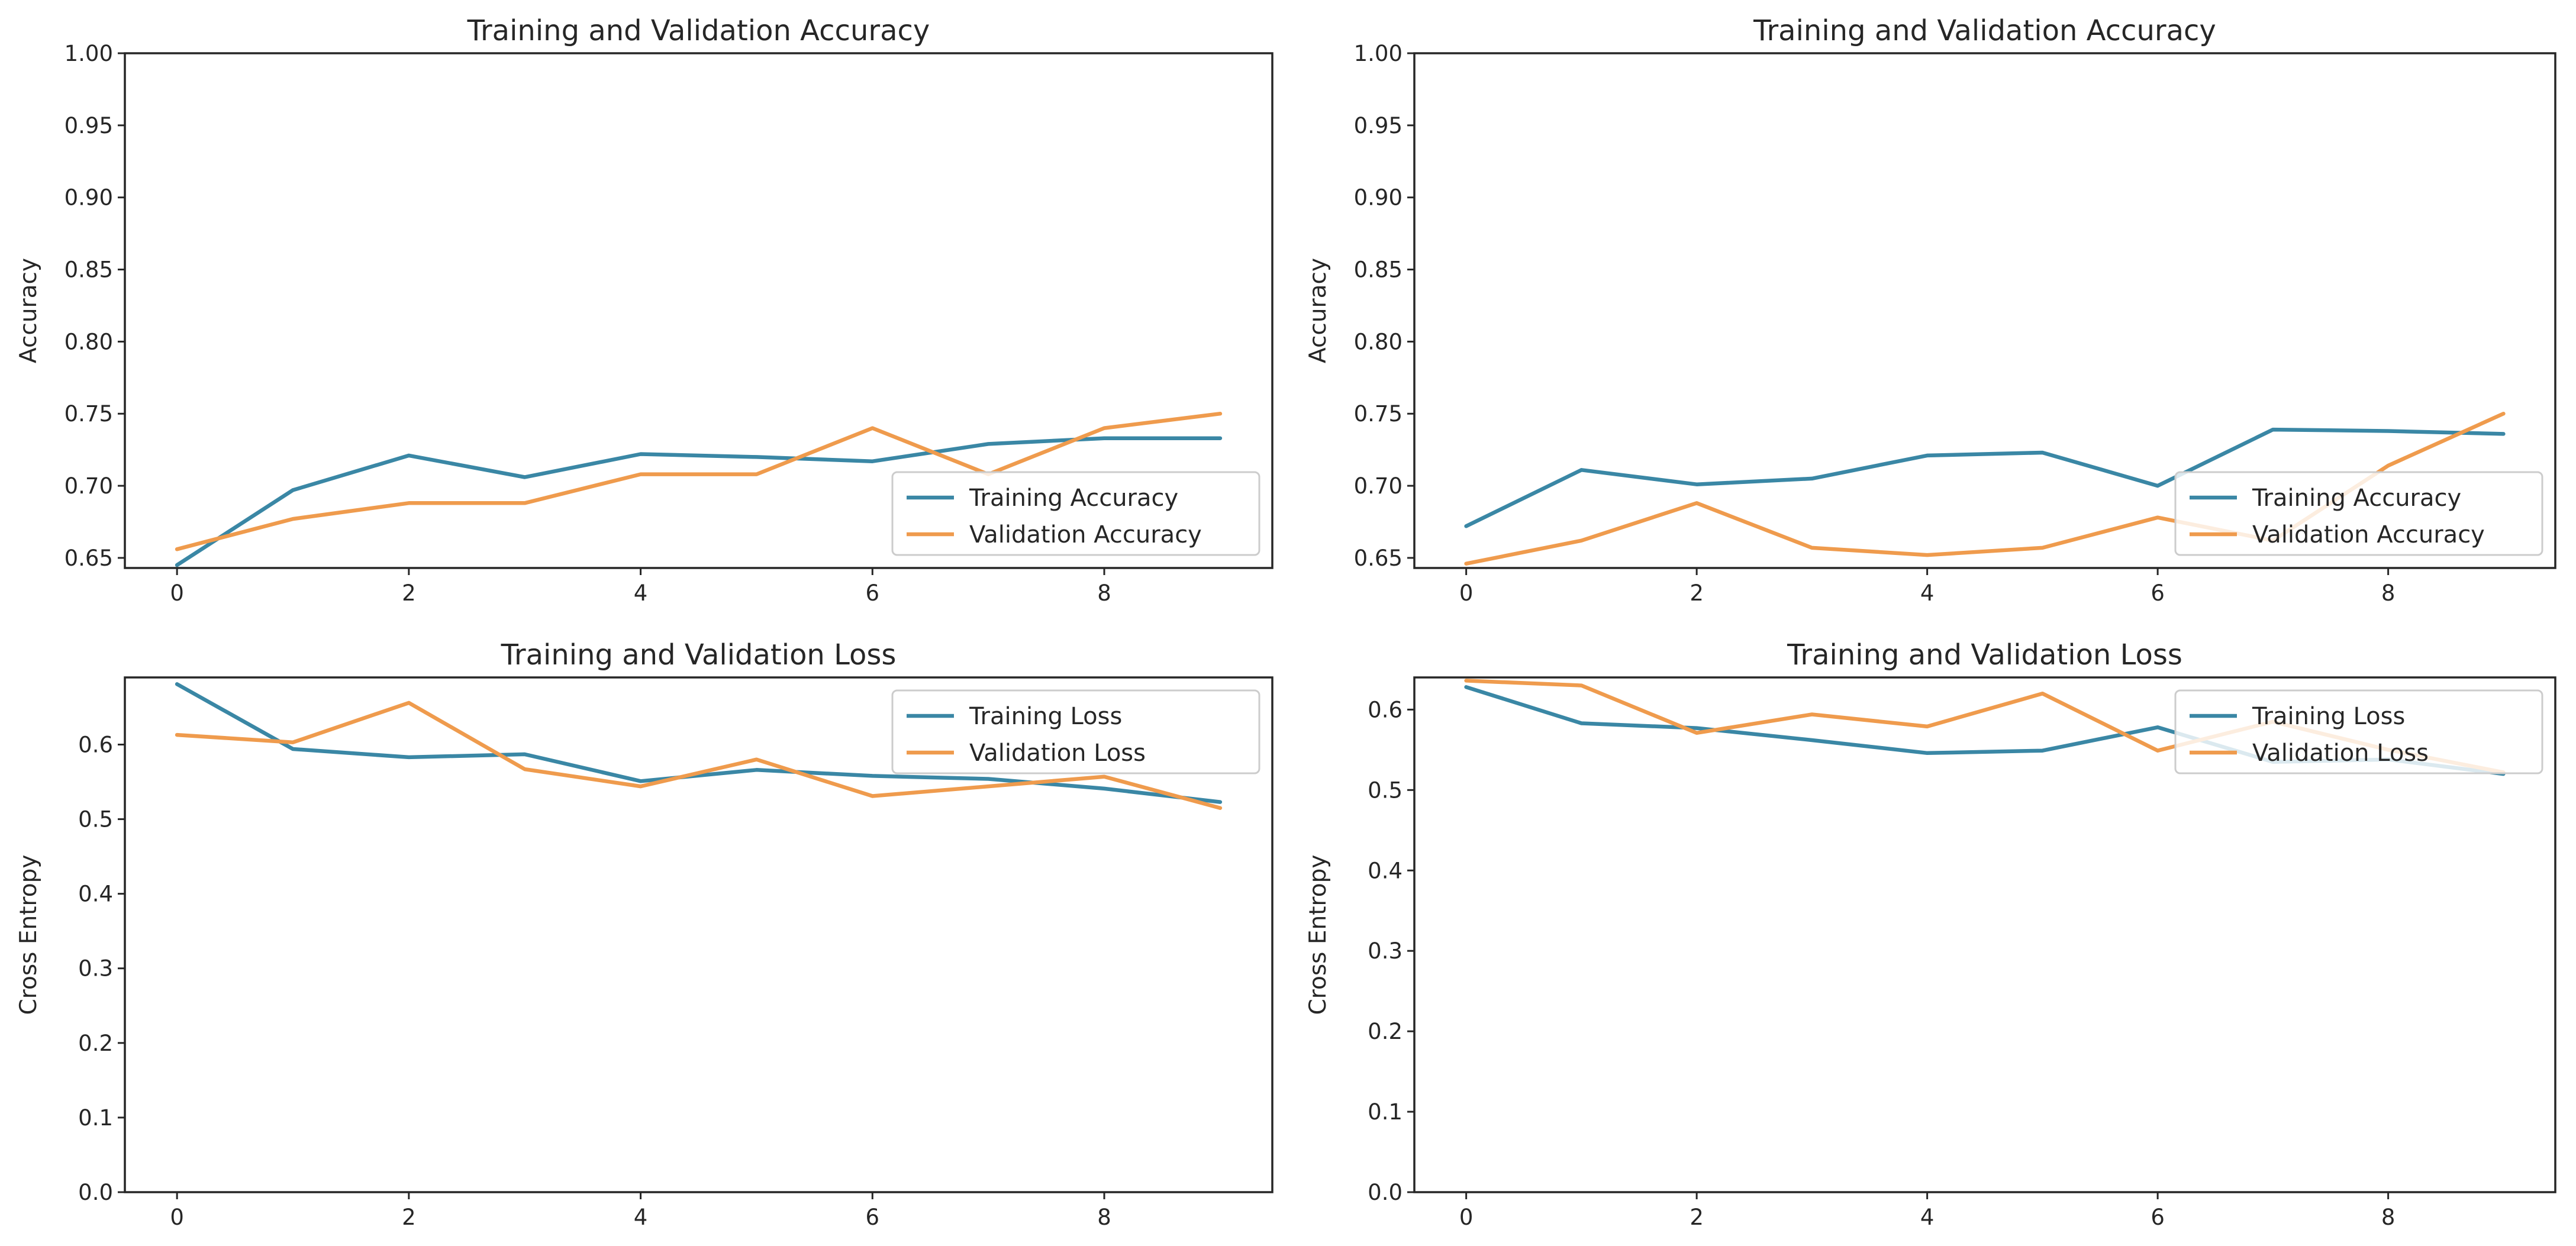  I want to click on y-tick-label: 0.5, so click(95, 819).